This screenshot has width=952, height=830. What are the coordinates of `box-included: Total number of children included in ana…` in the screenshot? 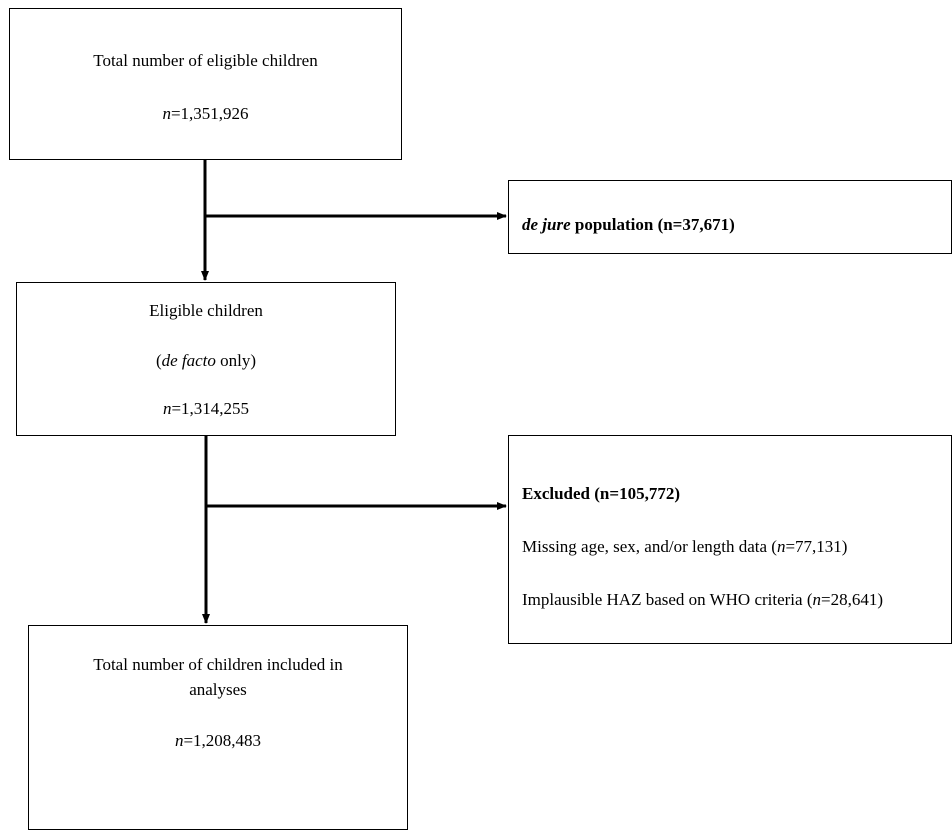 It's located at (218, 727).